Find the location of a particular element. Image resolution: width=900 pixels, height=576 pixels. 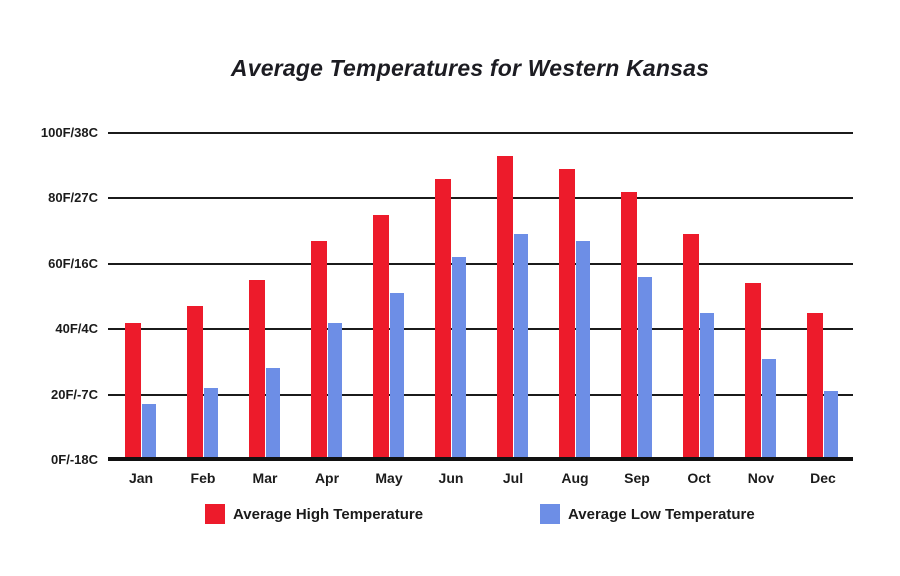

bar-low-may is located at coordinates (397, 376).